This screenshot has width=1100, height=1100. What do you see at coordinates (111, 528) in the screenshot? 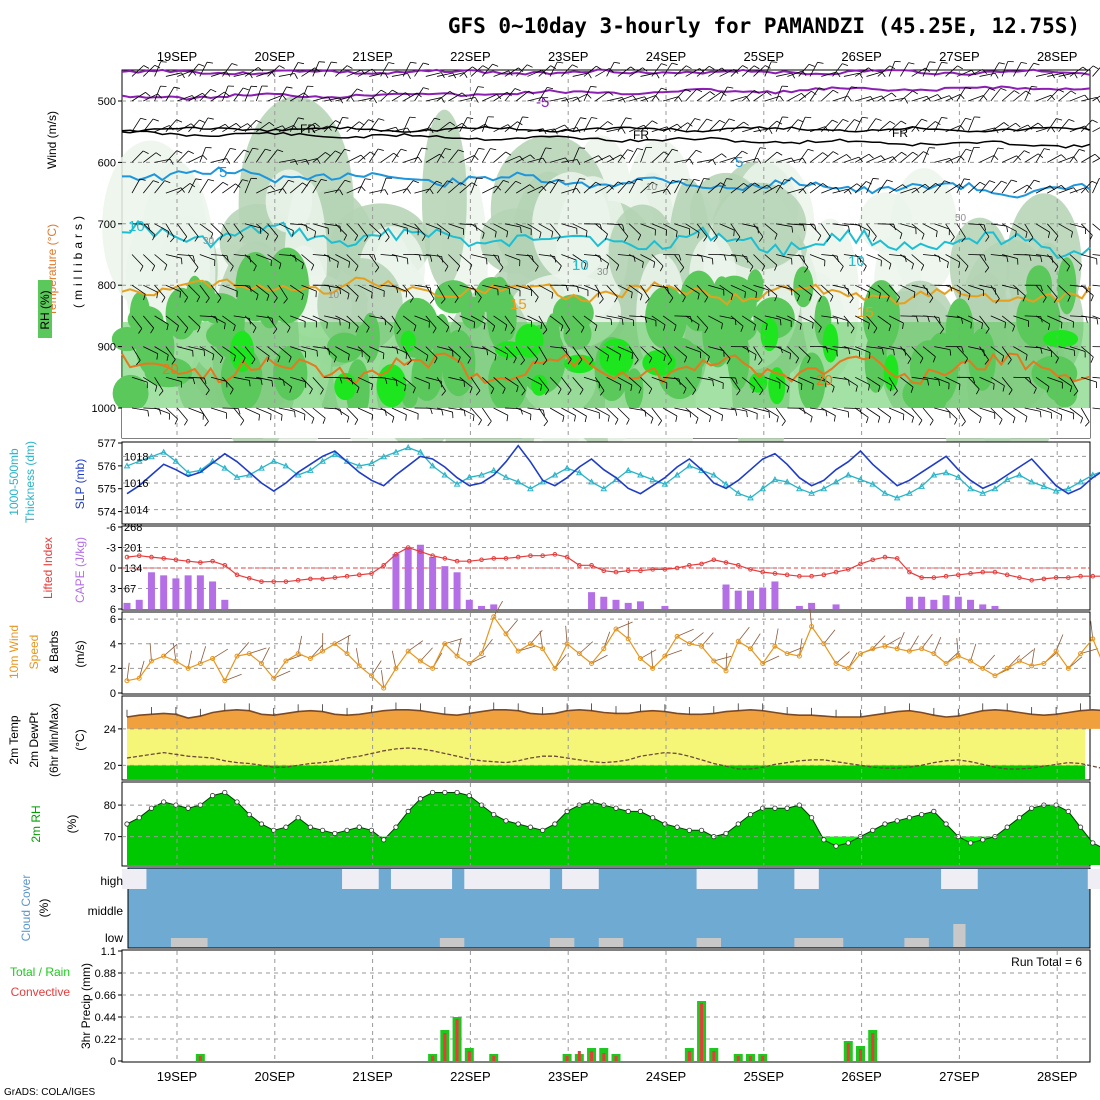
I see `y-tick-label: -6` at bounding box center [111, 528].